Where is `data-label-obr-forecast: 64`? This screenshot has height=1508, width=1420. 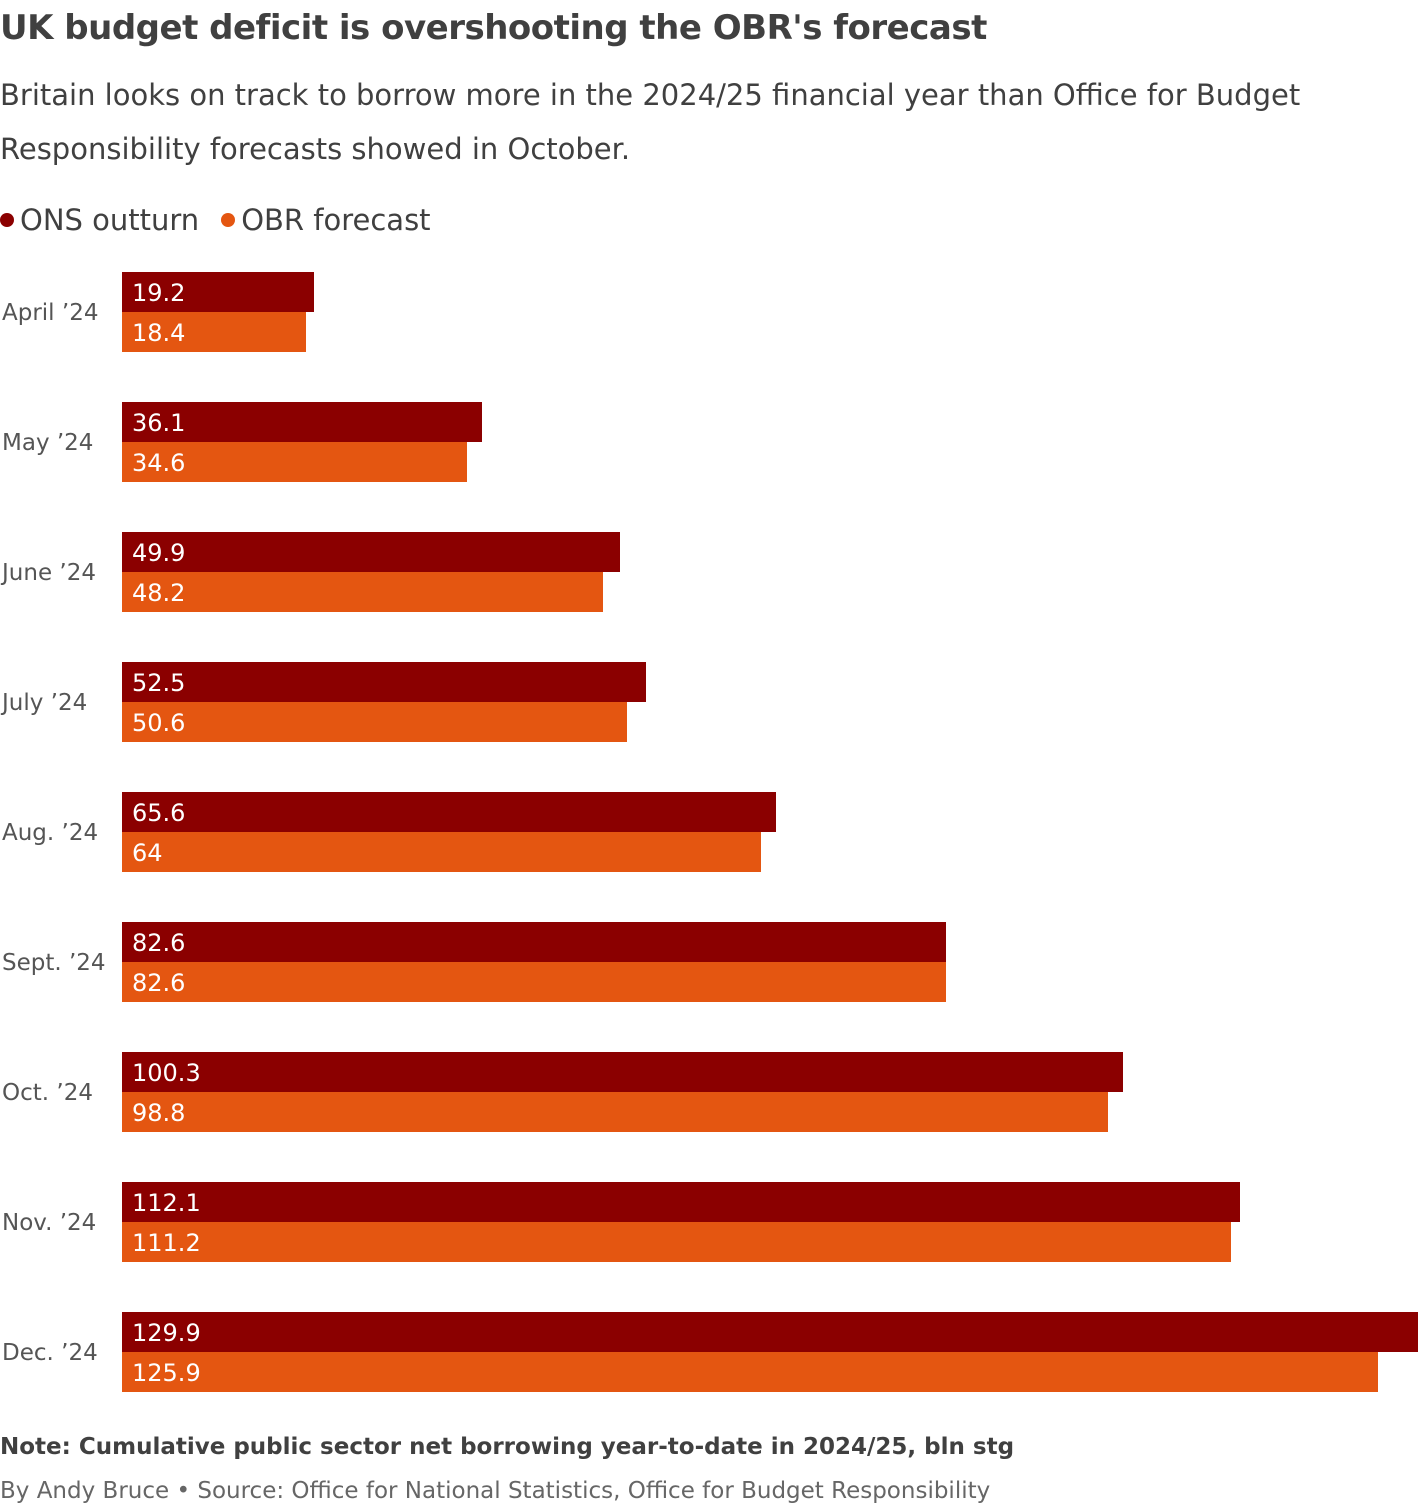 data-label-obr-forecast: 64 is located at coordinates (147, 853).